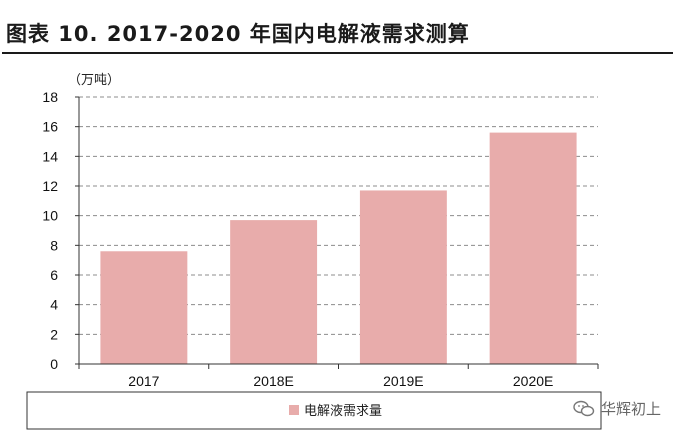 The width and height of the screenshot is (675, 437). Describe the element at coordinates (54, 334) in the screenshot. I see `y-tick-label: 2` at that location.